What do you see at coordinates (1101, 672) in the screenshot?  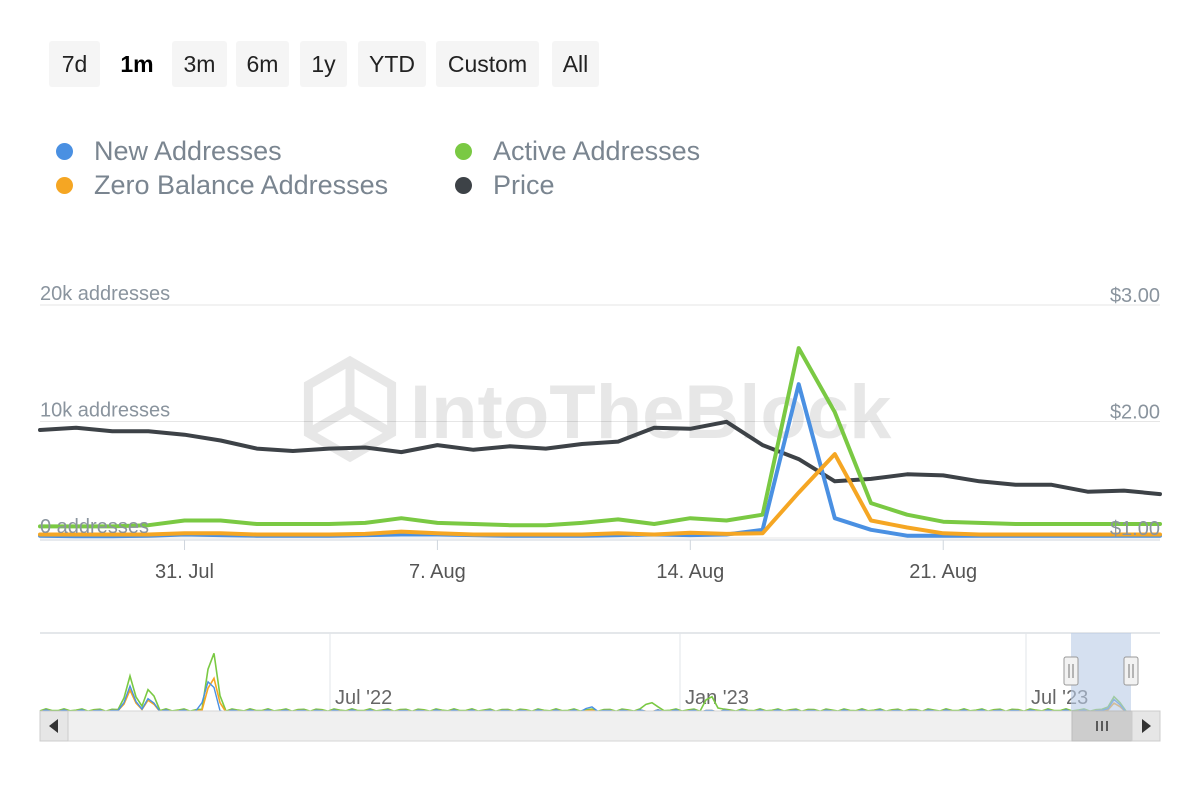 I see `navigator-selection` at bounding box center [1101, 672].